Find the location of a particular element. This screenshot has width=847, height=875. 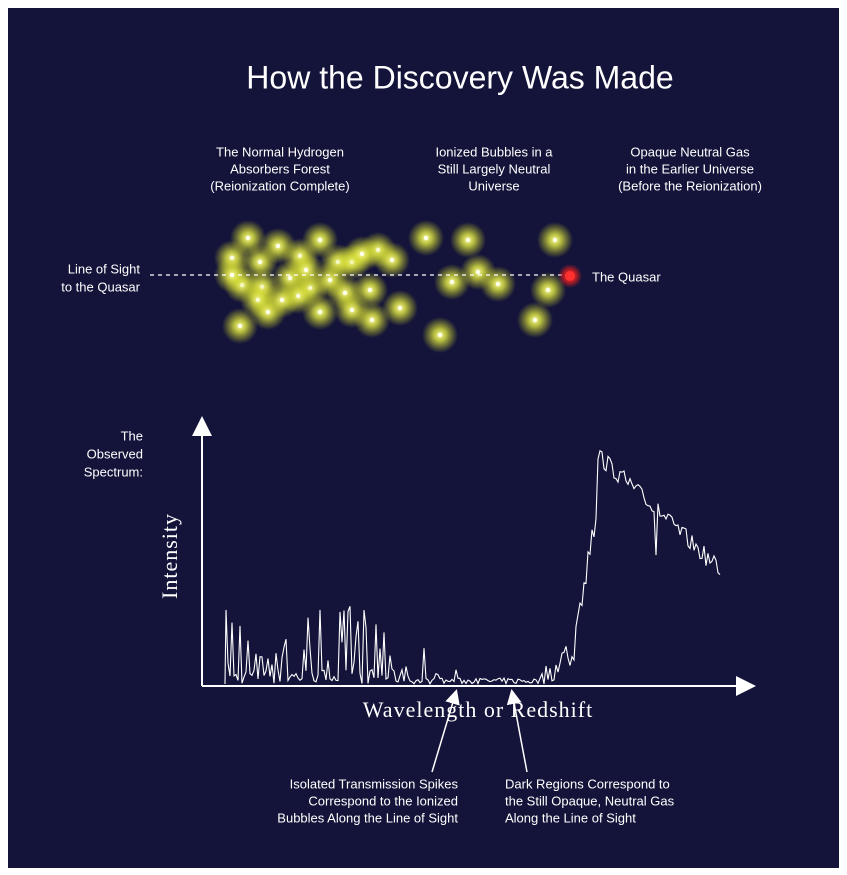

spectrum-label: The is located at coordinates (132, 435).